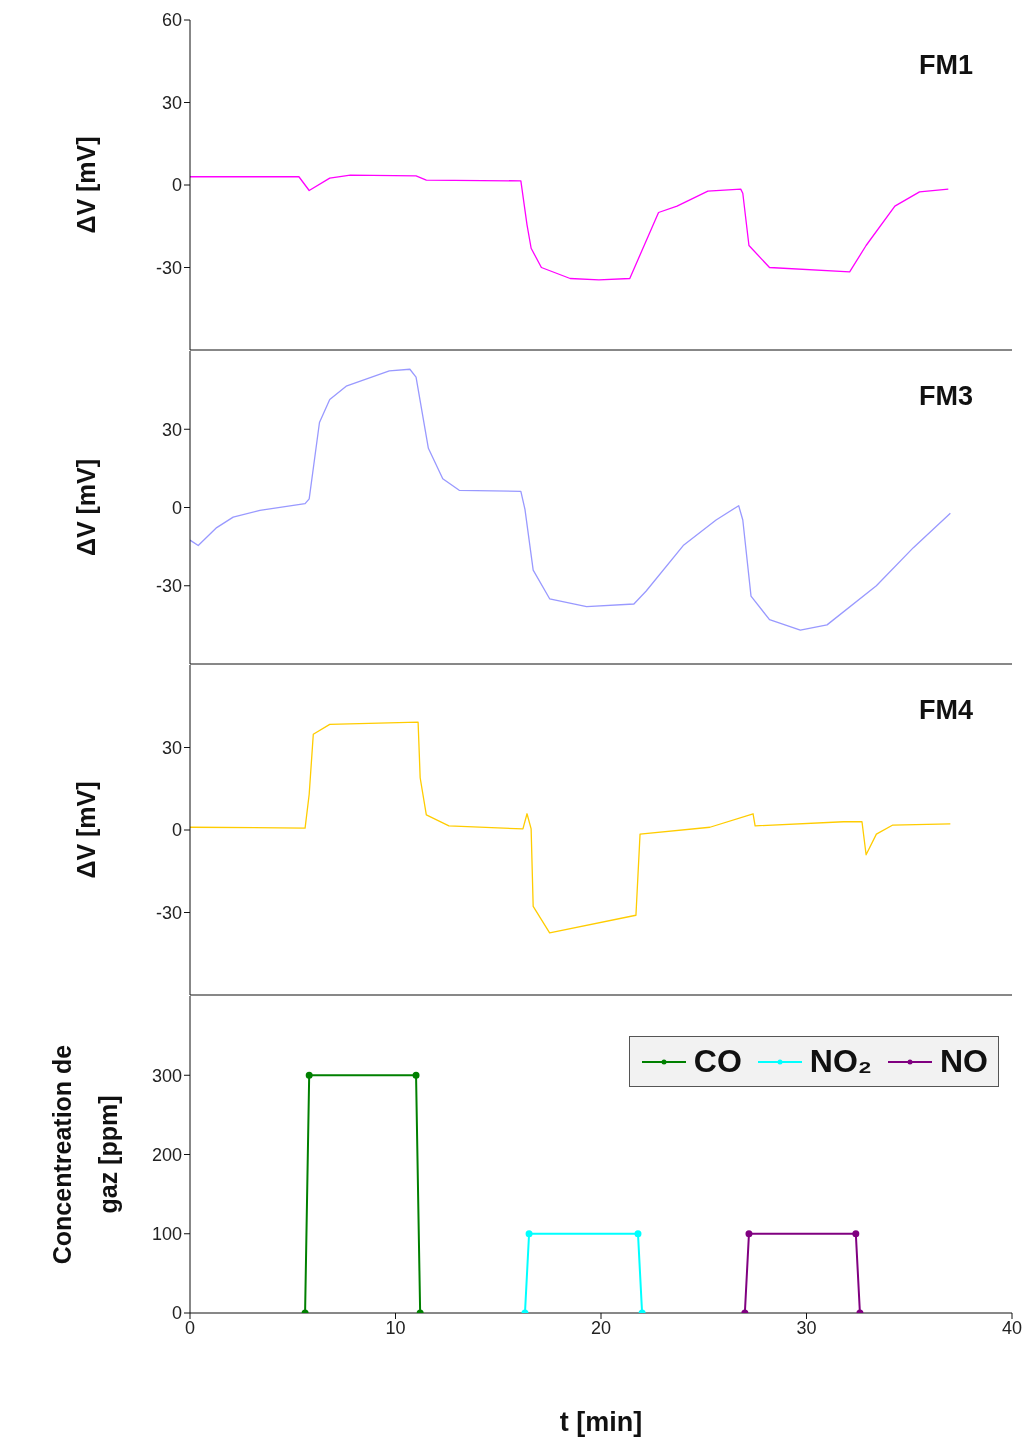  Describe the element at coordinates (717, 1061) in the screenshot. I see `legend-label: CO` at that location.